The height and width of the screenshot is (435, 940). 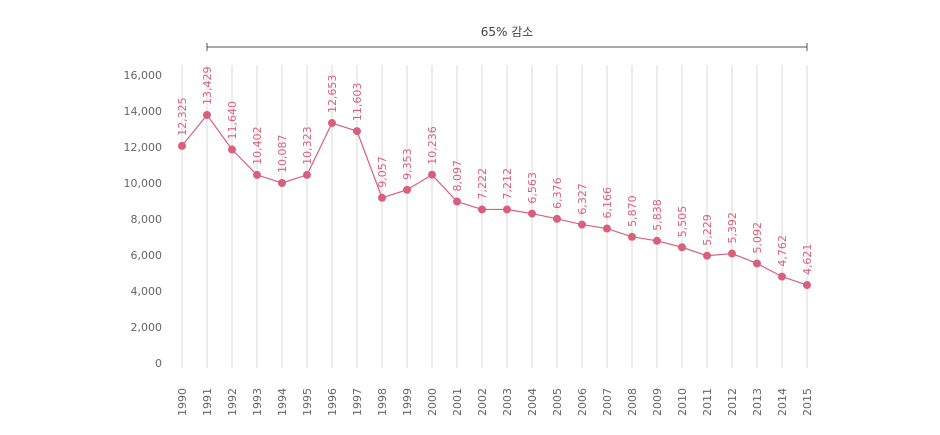 I want to click on data-label-2004: 6,563, so click(x=532, y=188).